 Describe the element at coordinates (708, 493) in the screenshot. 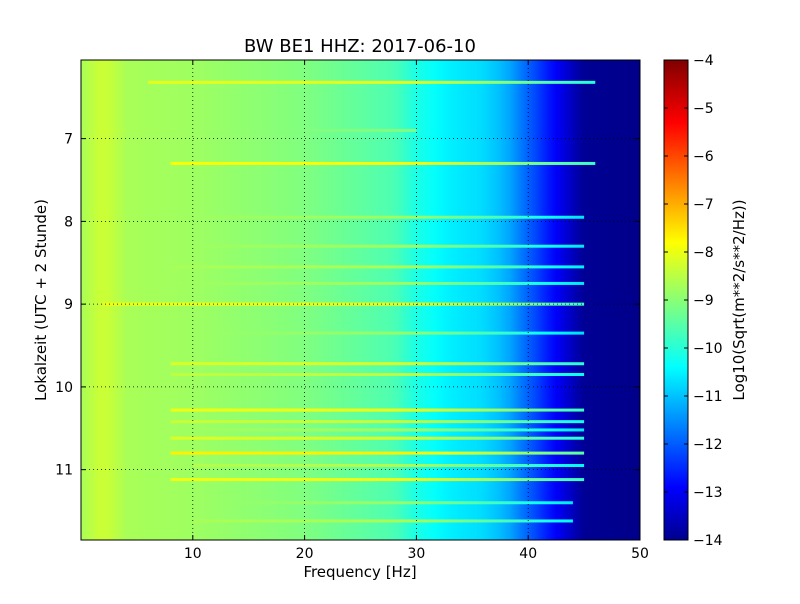

I see `colorbar-tick-label: −13` at that location.